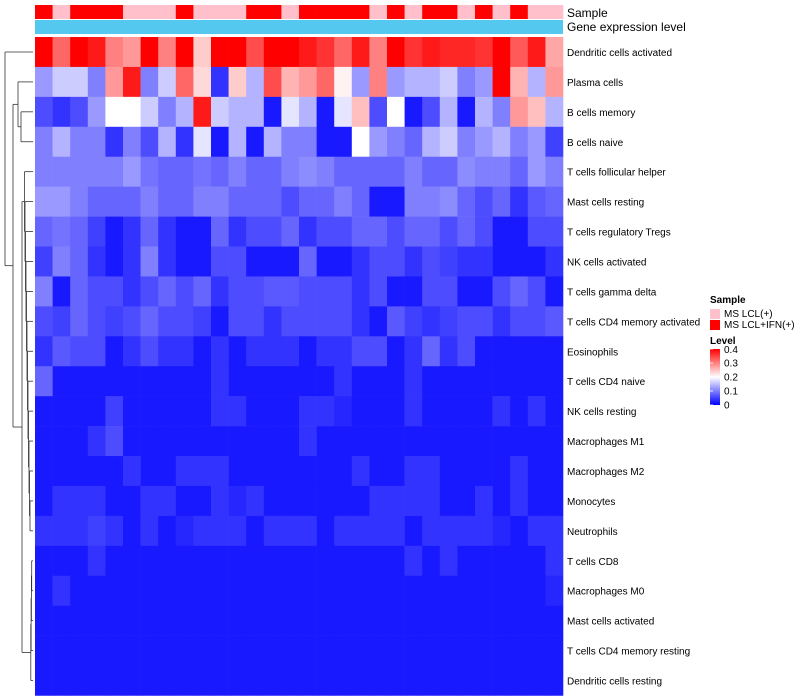 This screenshot has height=700, width=800. What do you see at coordinates (592, 532) in the screenshot?
I see `row-label: Neutrophils` at bounding box center [592, 532].